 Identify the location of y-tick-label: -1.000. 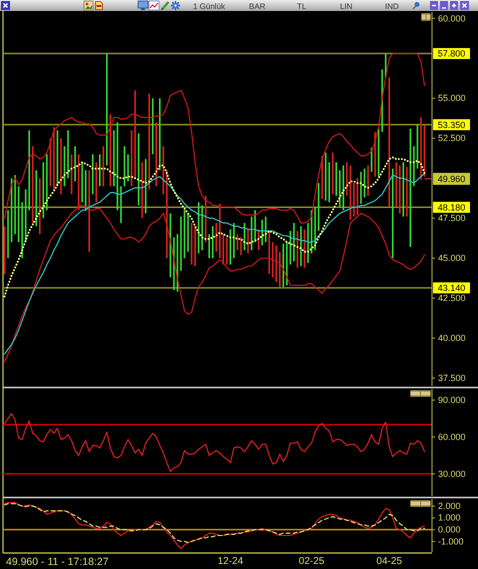
(451, 541).